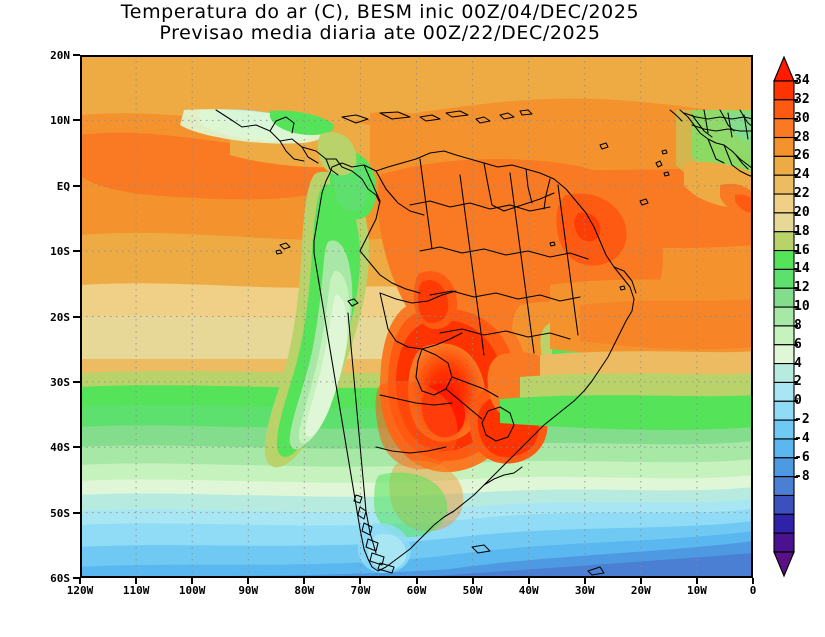  Describe the element at coordinates (802, 137) in the screenshot. I see `colorbar-tick-label: 28` at that location.